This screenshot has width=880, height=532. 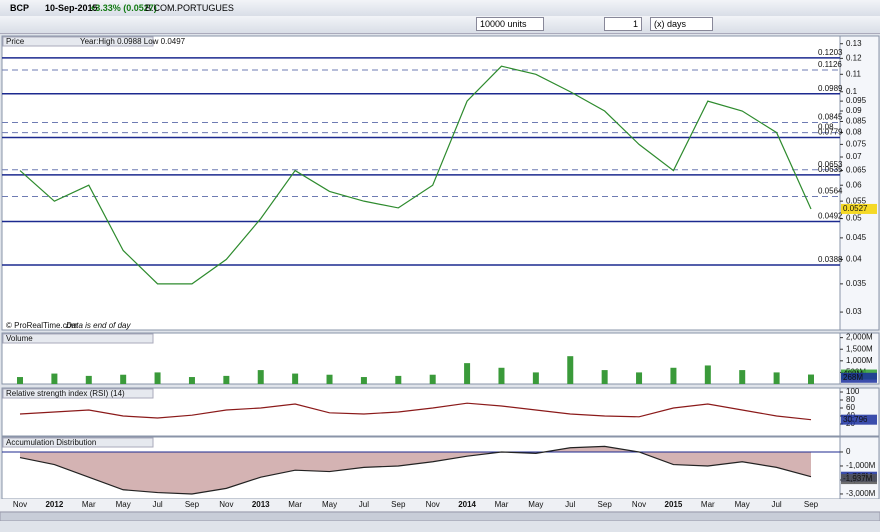 I want to click on x-tick-label: 2015, so click(x=674, y=504).